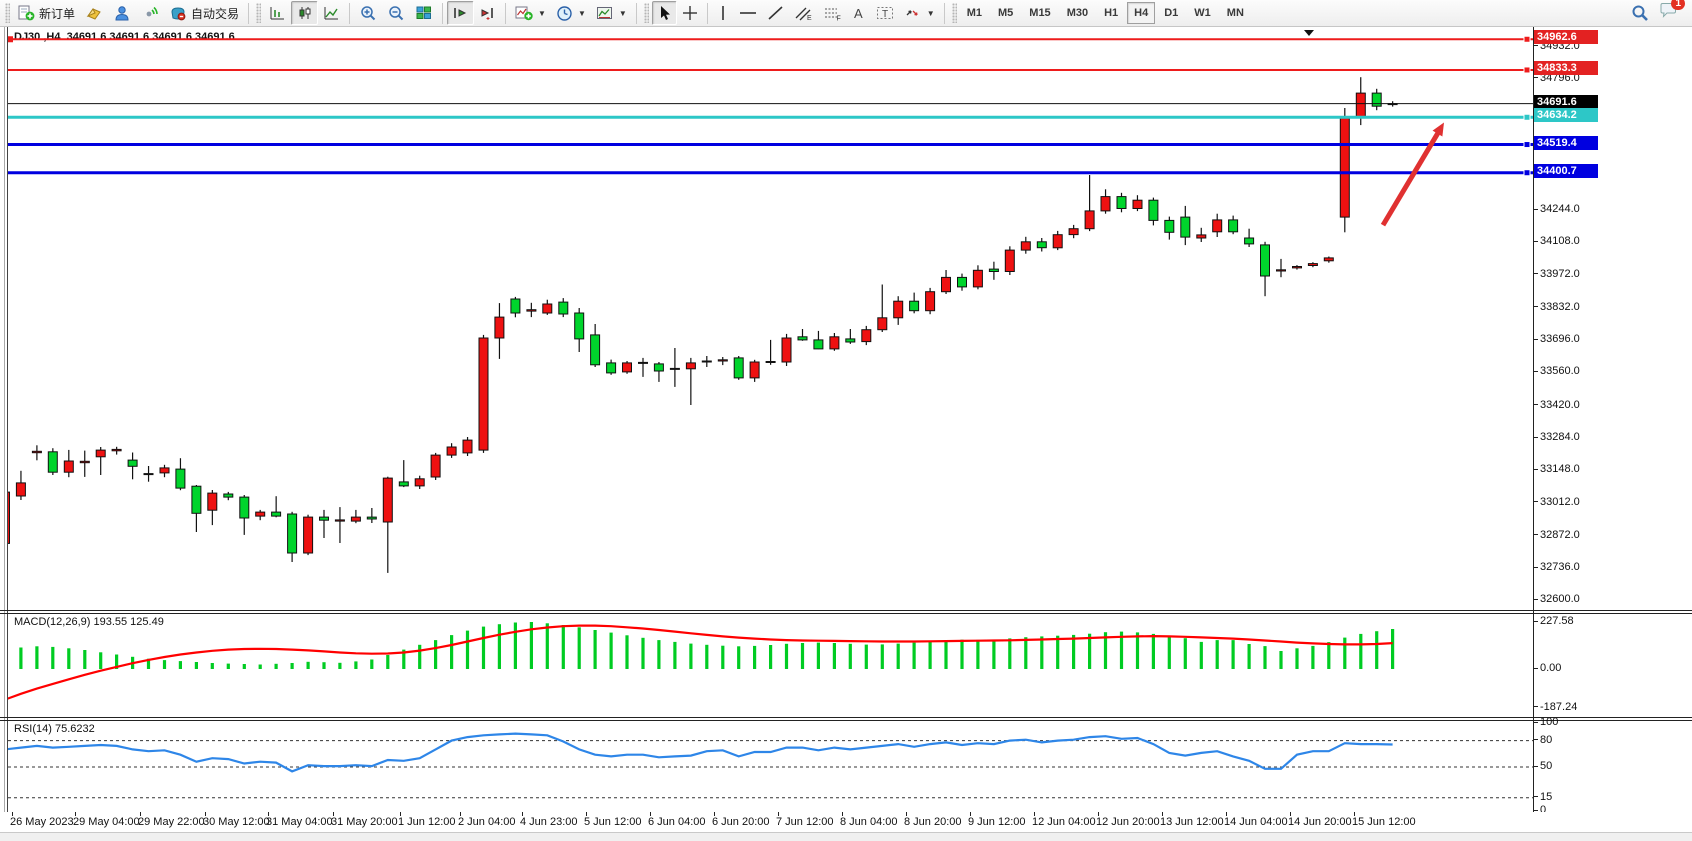 This screenshot has height=841, width=1692. I want to click on price-tag-34833.3: 34833.3, so click(1566, 67).